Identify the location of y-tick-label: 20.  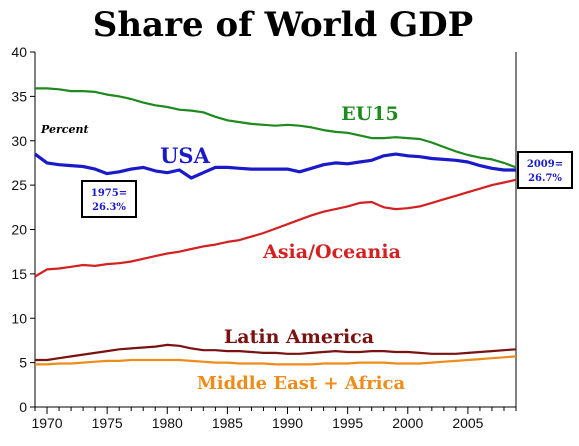
(19, 230).